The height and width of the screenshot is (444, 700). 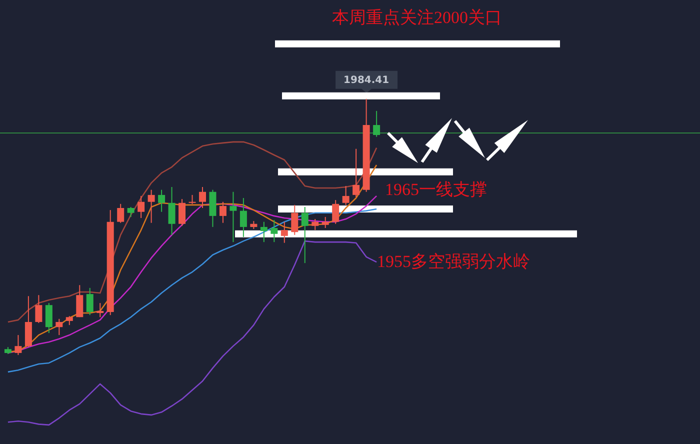 I want to click on ref-line-label: 1955多空强弱分水岭, so click(x=453, y=261).